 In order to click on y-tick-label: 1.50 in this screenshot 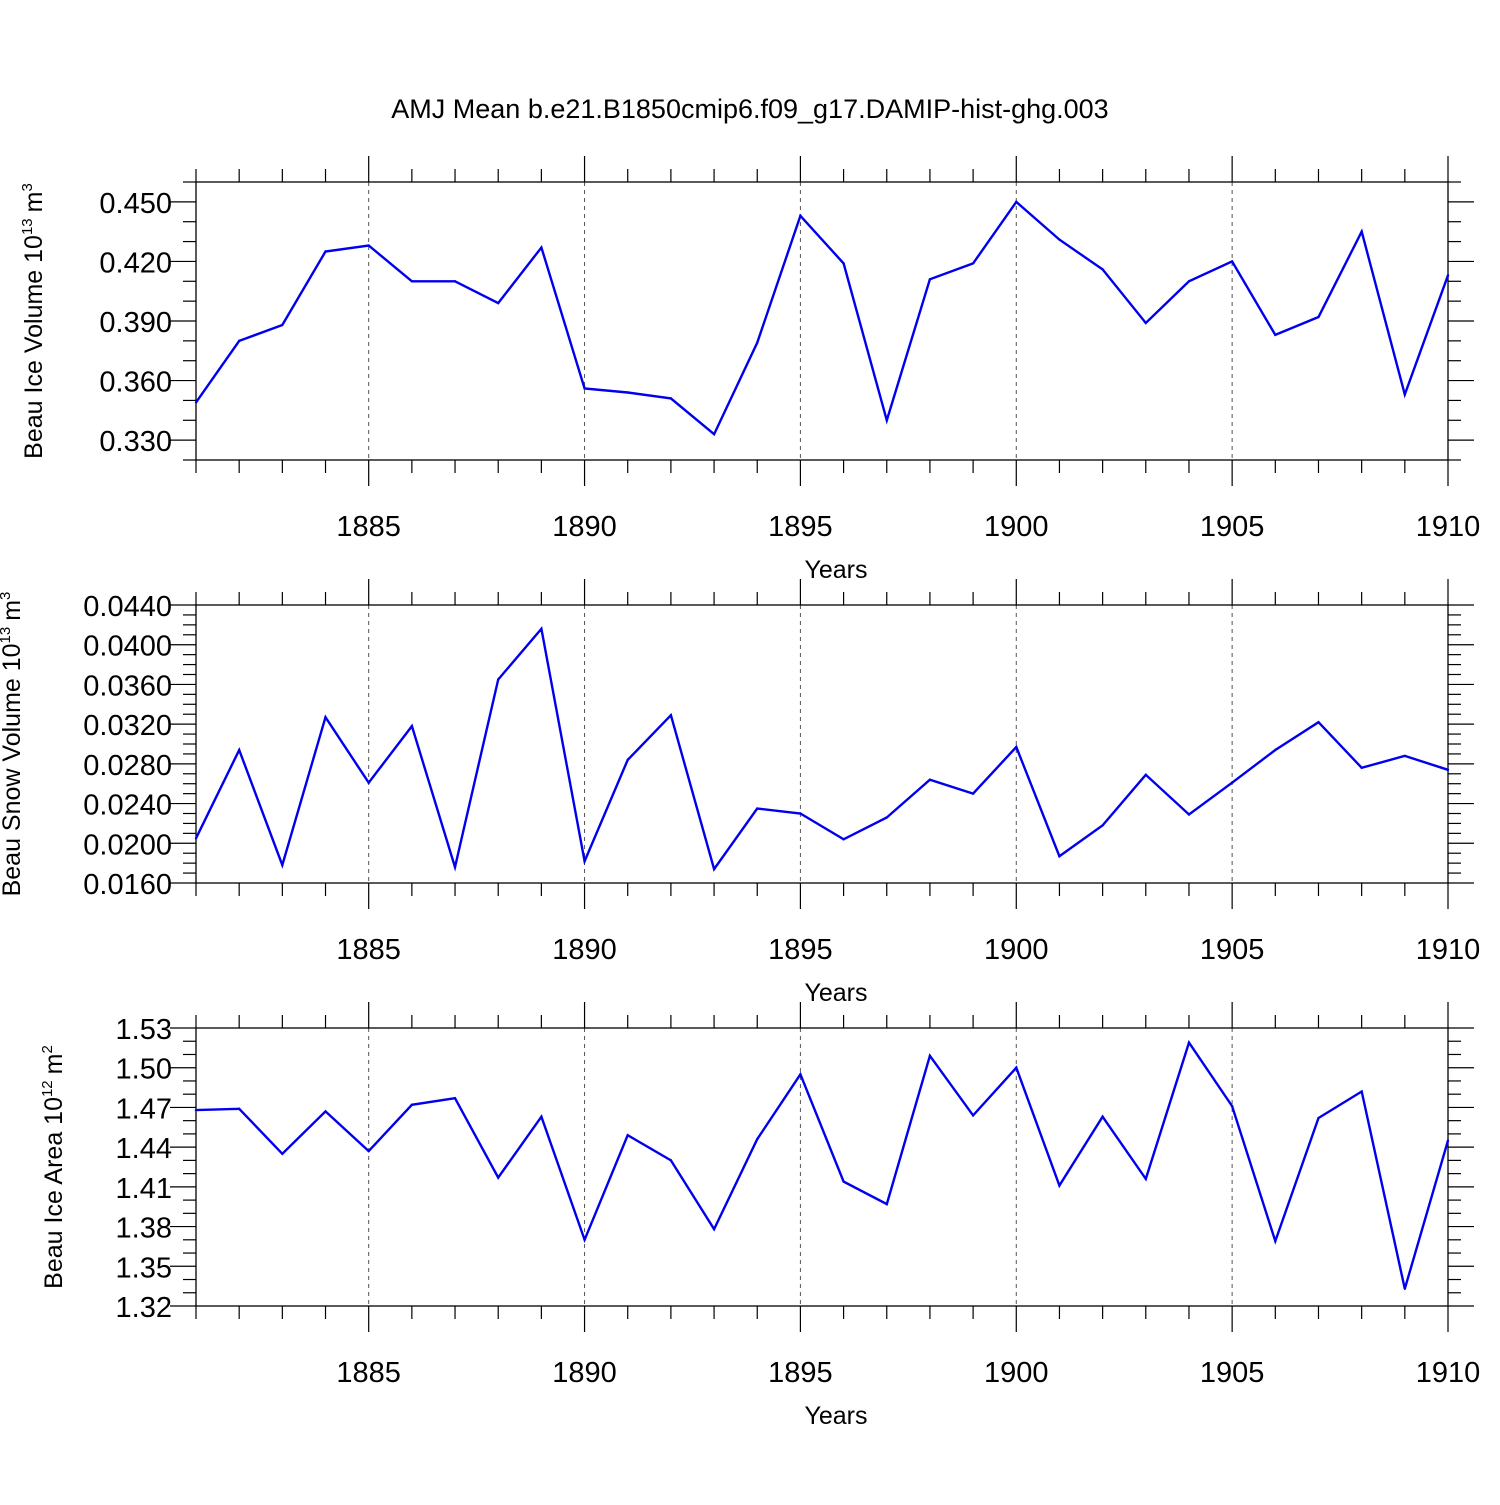, I will do `click(144, 1070)`.